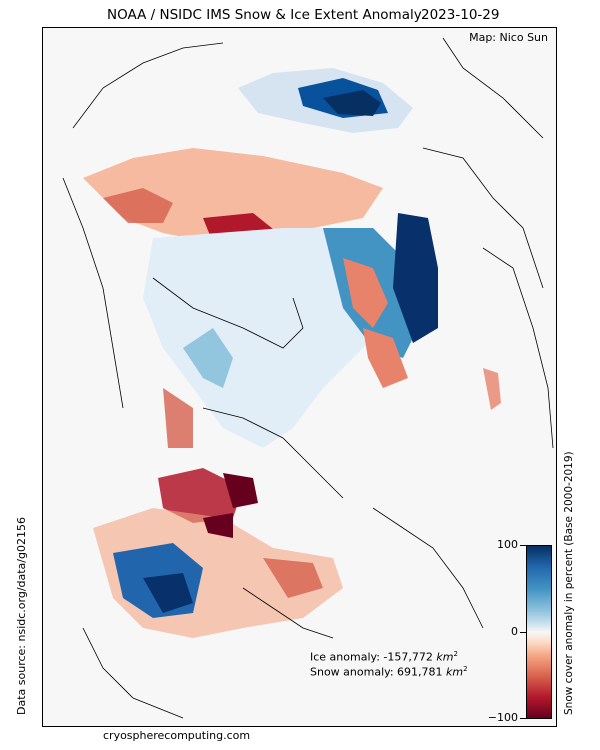 The width and height of the screenshot is (600, 750). I want to click on colorbar-label-bottom: −100, so click(502, 717).